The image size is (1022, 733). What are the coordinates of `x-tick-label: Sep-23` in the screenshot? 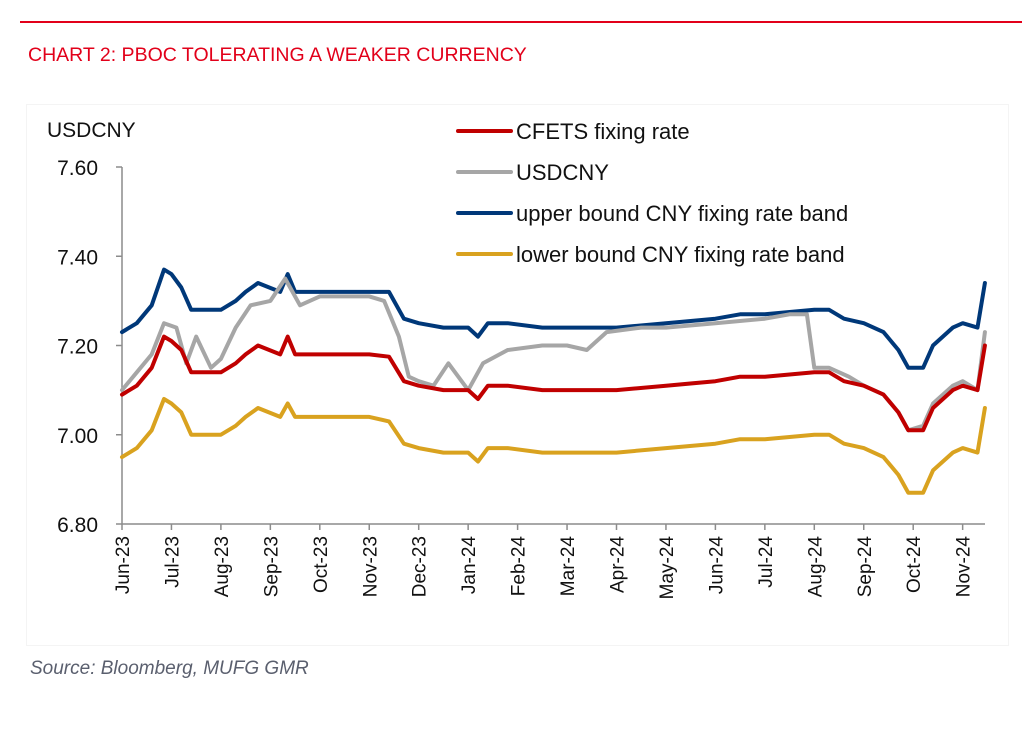 It's located at (271, 566).